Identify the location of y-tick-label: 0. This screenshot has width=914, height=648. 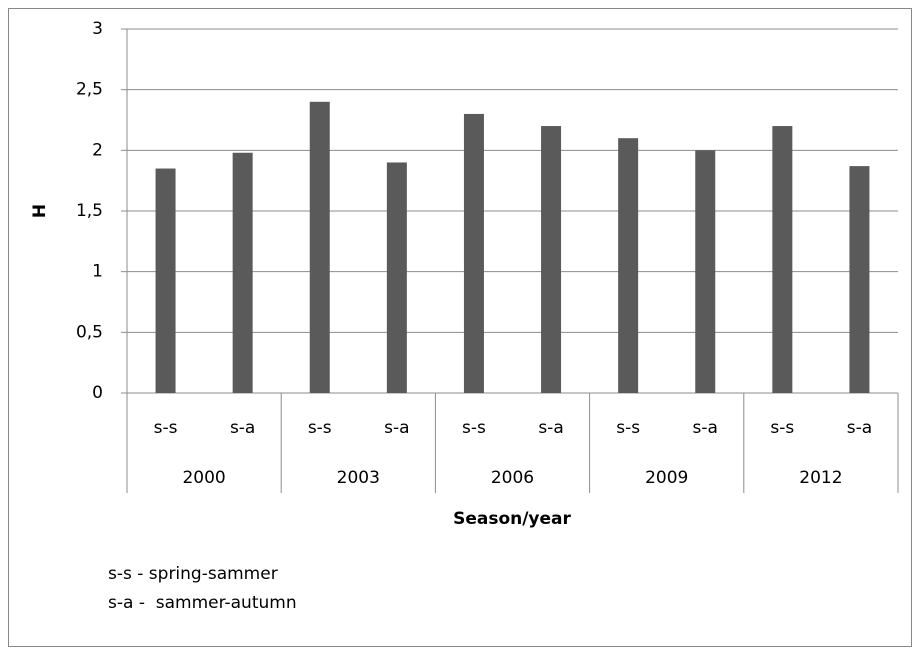
(97, 393).